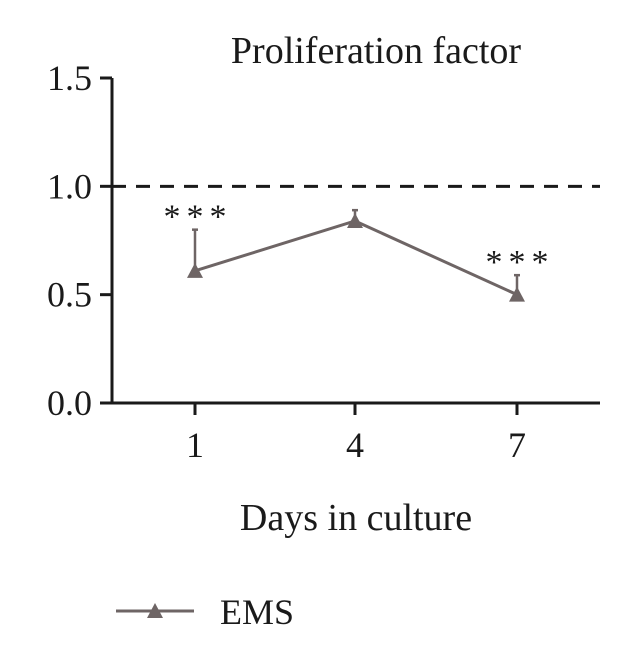  What do you see at coordinates (69, 186) in the screenshot?
I see `y-tick-label: 1.0` at bounding box center [69, 186].